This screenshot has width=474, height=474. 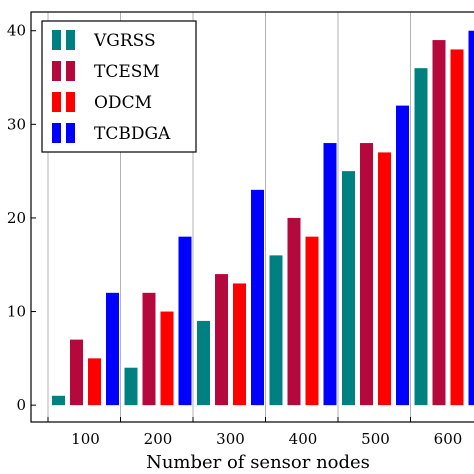 I want to click on legend-label: TCBDGA, so click(x=132, y=134).